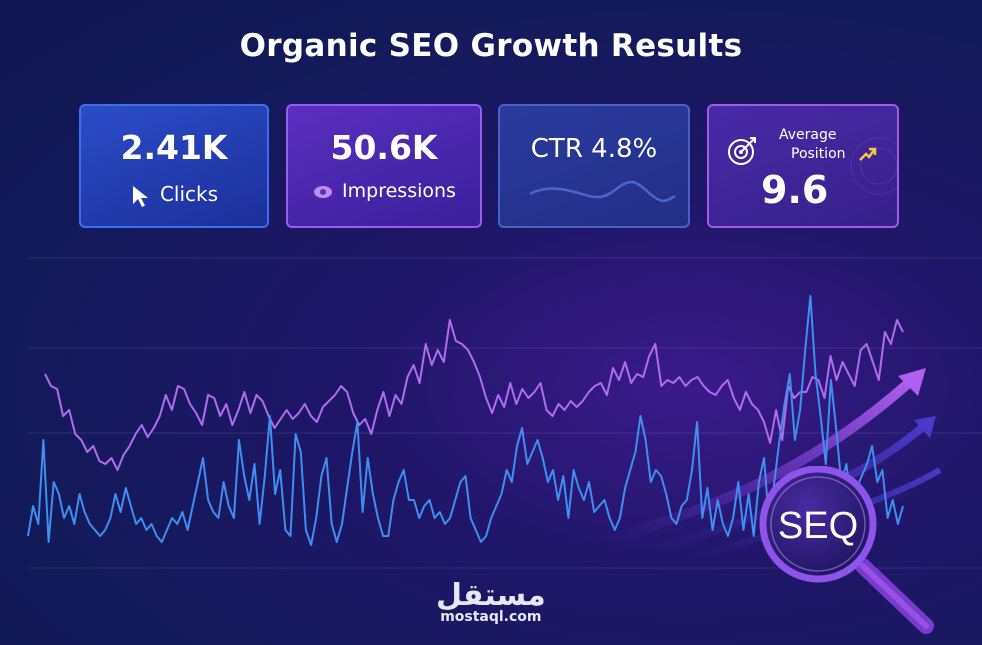 The height and width of the screenshot is (645, 982). What do you see at coordinates (762, 460) in the screenshot?
I see `growth-arrow-main` at bounding box center [762, 460].